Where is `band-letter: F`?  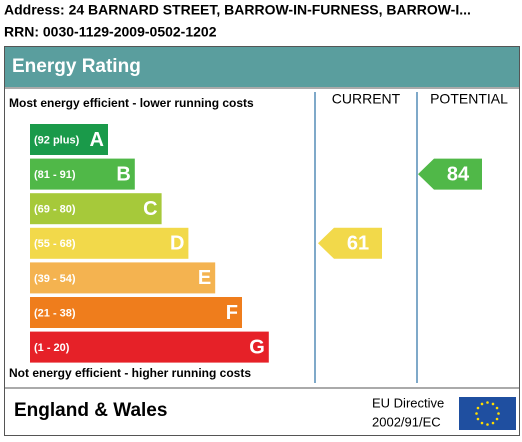 band-letter: F is located at coordinates (232, 313).